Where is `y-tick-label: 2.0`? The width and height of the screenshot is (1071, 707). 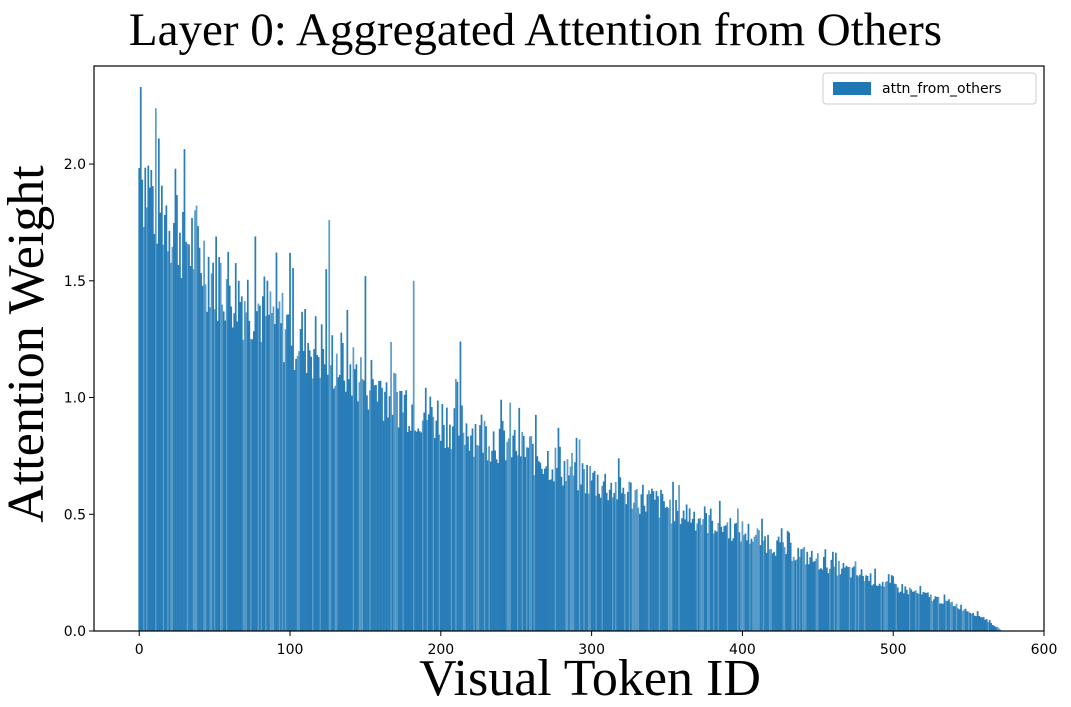 y-tick-label: 2.0 is located at coordinates (75, 165).